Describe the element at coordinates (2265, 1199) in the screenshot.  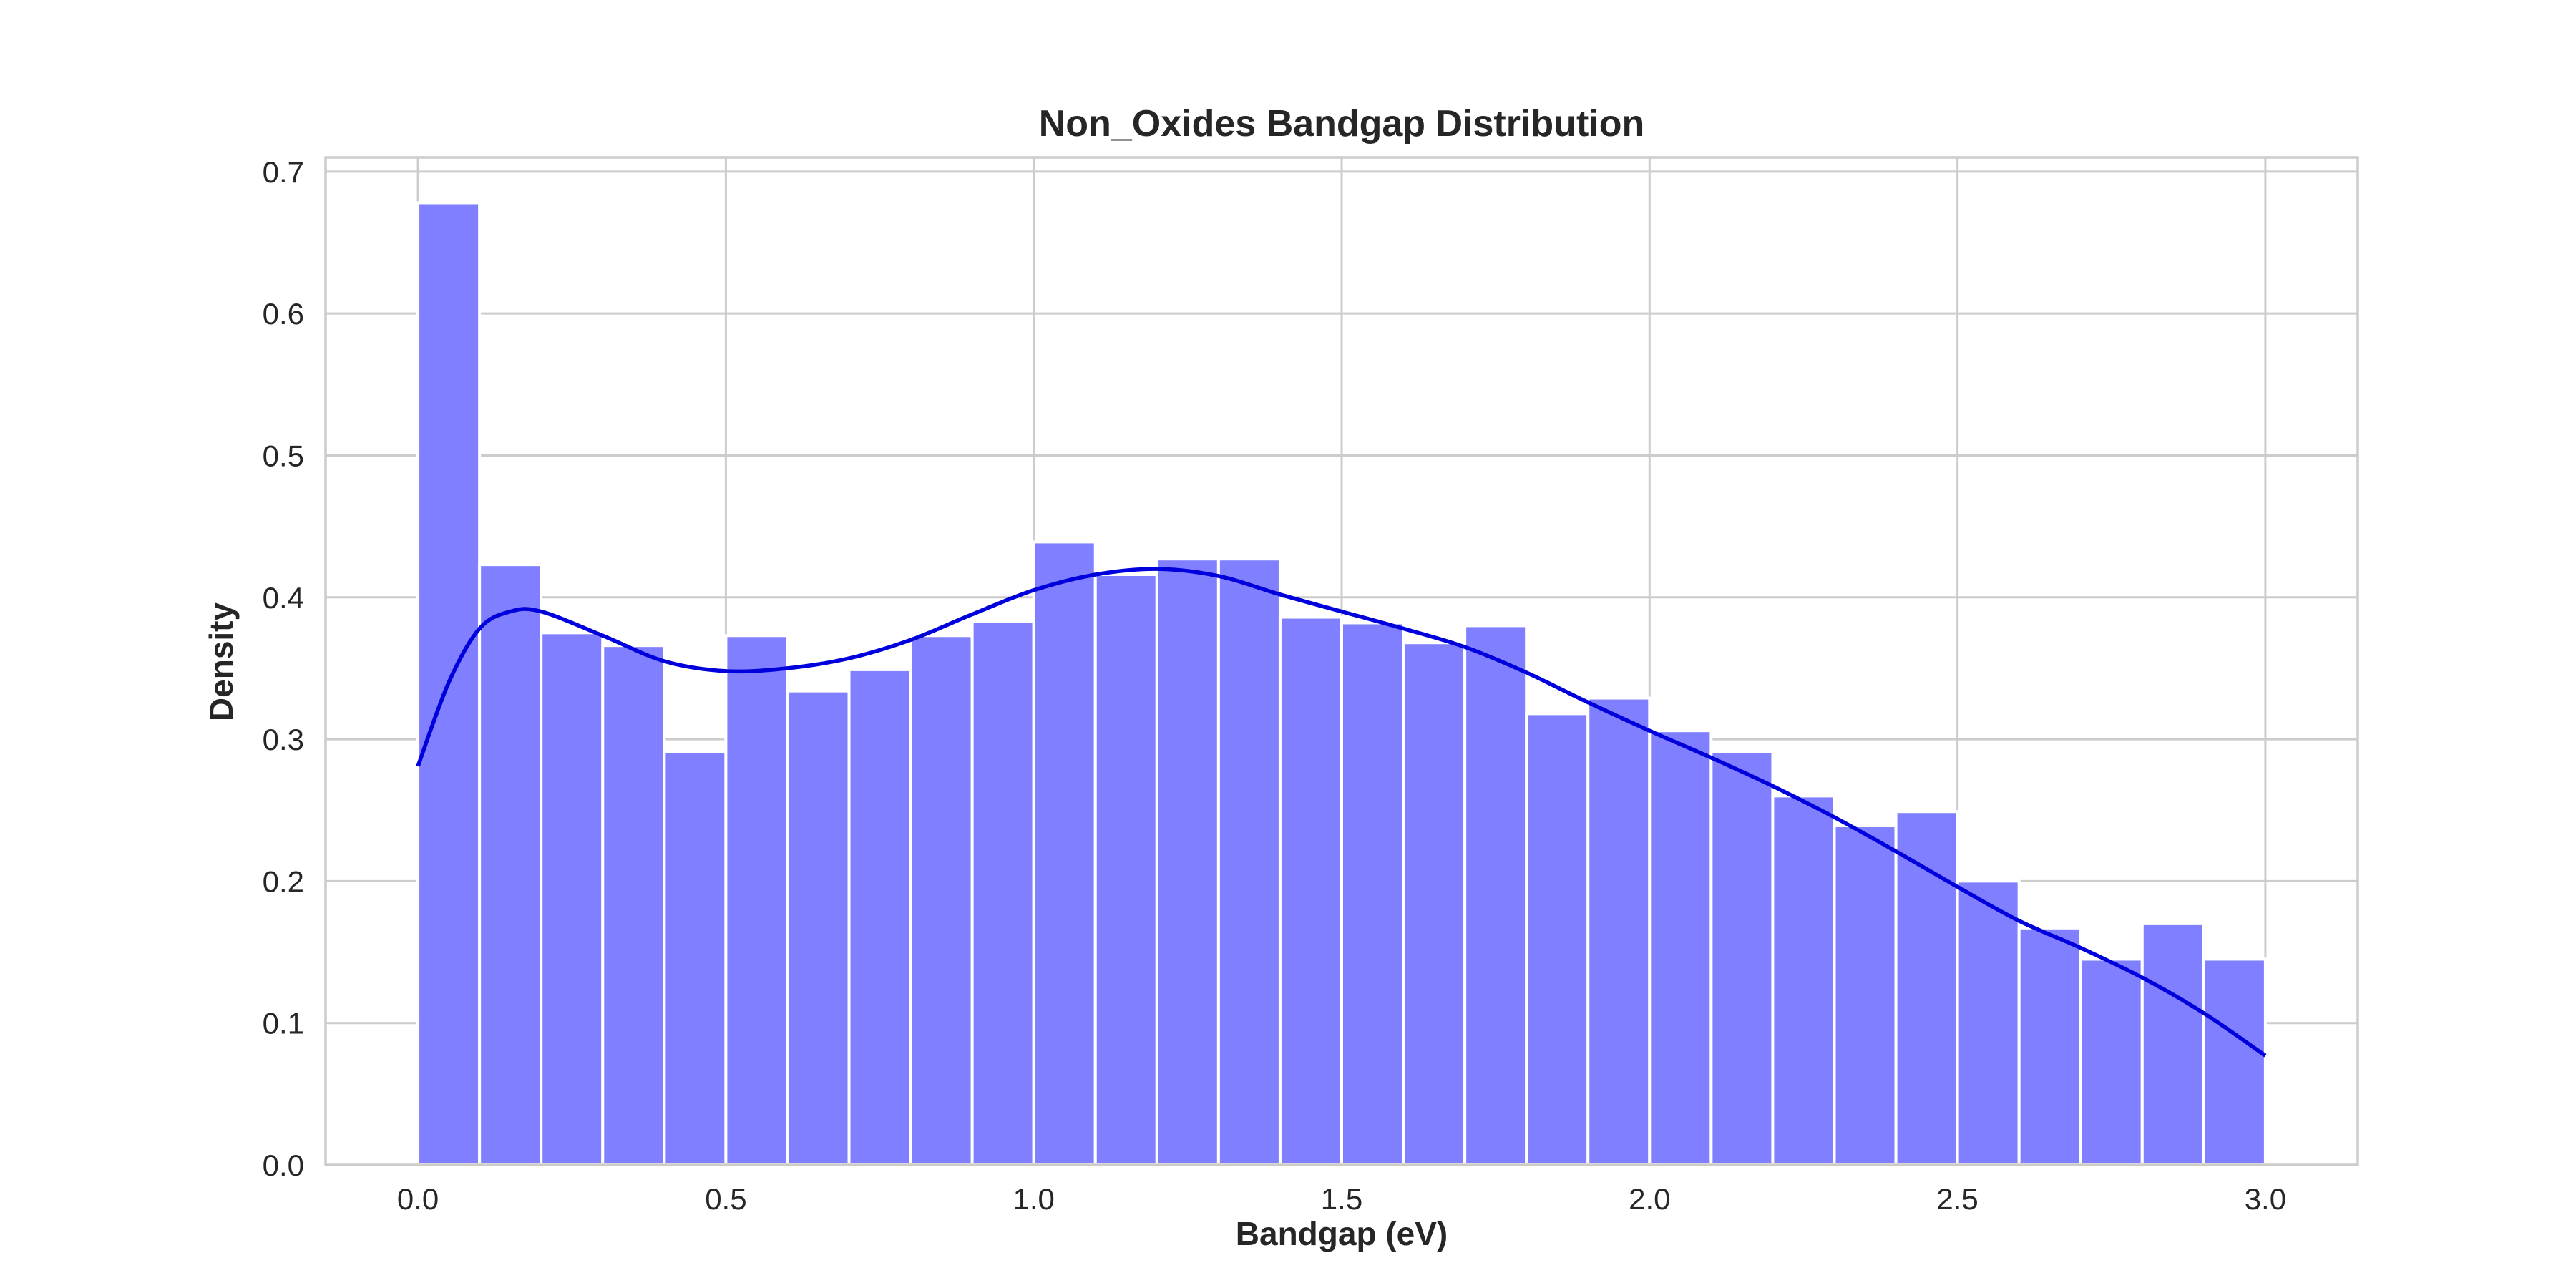
I see `x-tick-label: 3.0` at that location.